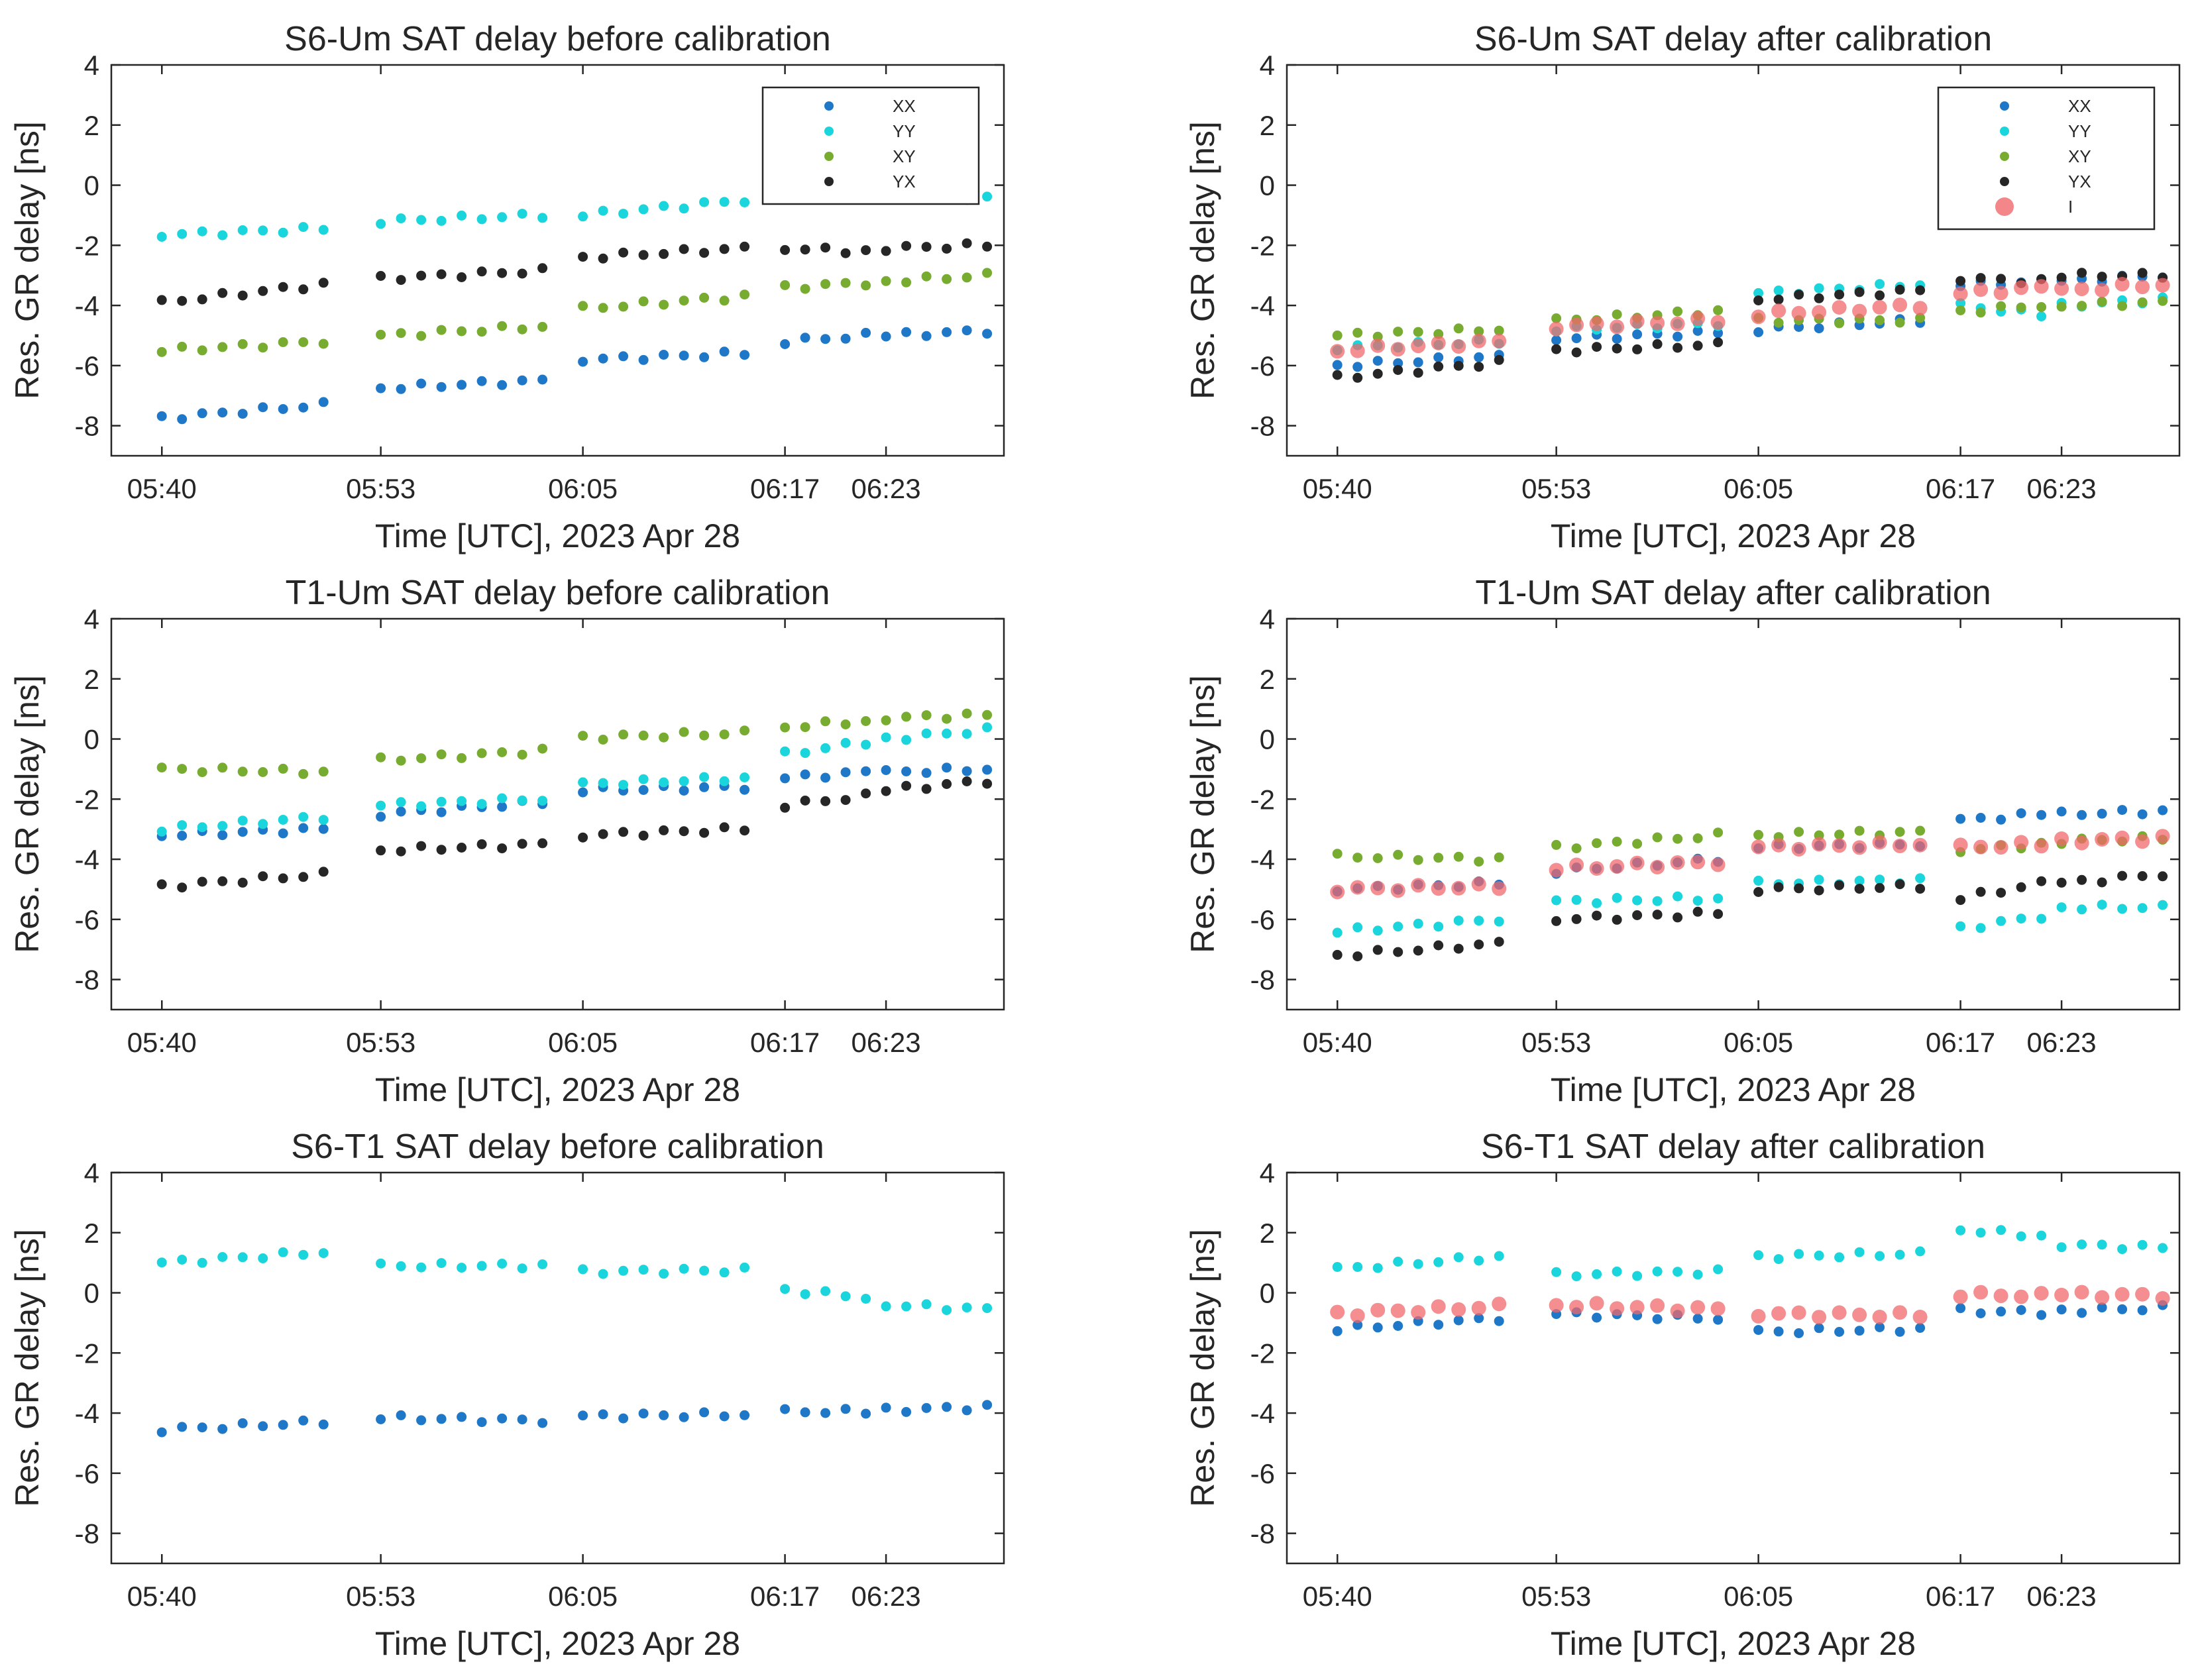  I want to click on legend-label: YY, so click(904, 131).